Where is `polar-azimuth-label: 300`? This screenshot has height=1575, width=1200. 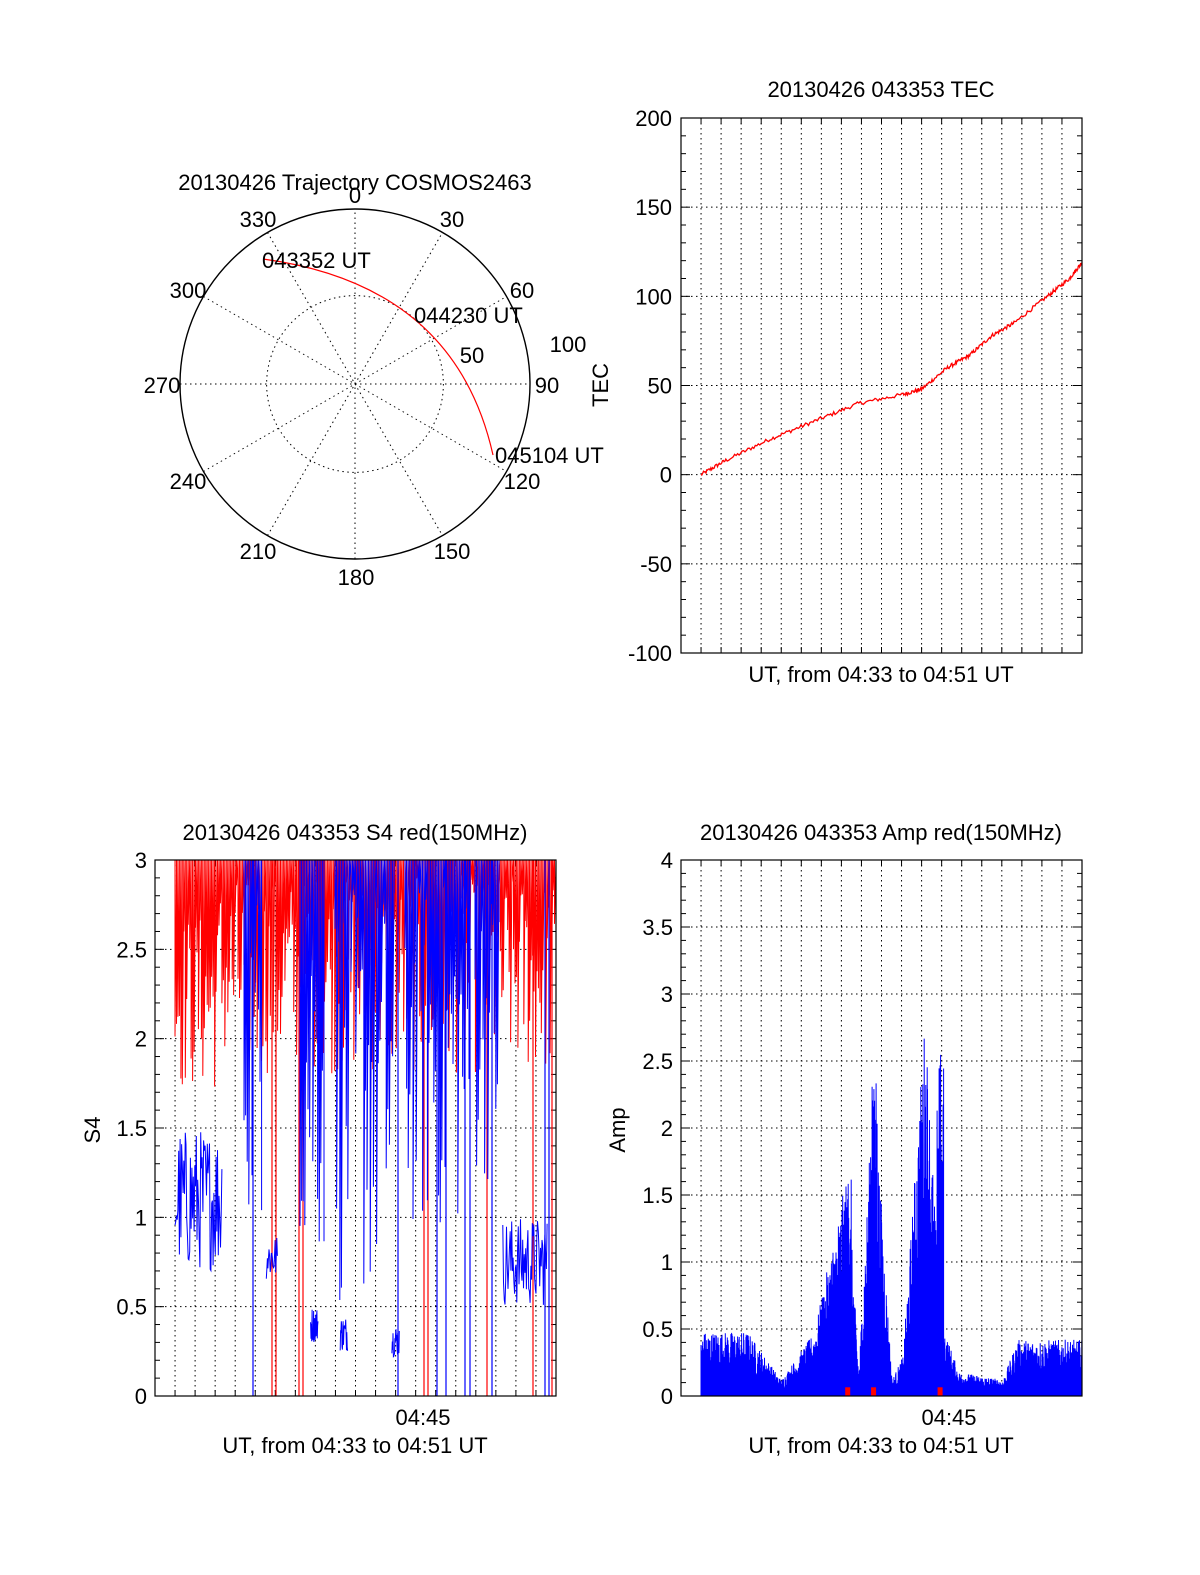
polar-azimuth-label: 300 is located at coordinates (188, 290).